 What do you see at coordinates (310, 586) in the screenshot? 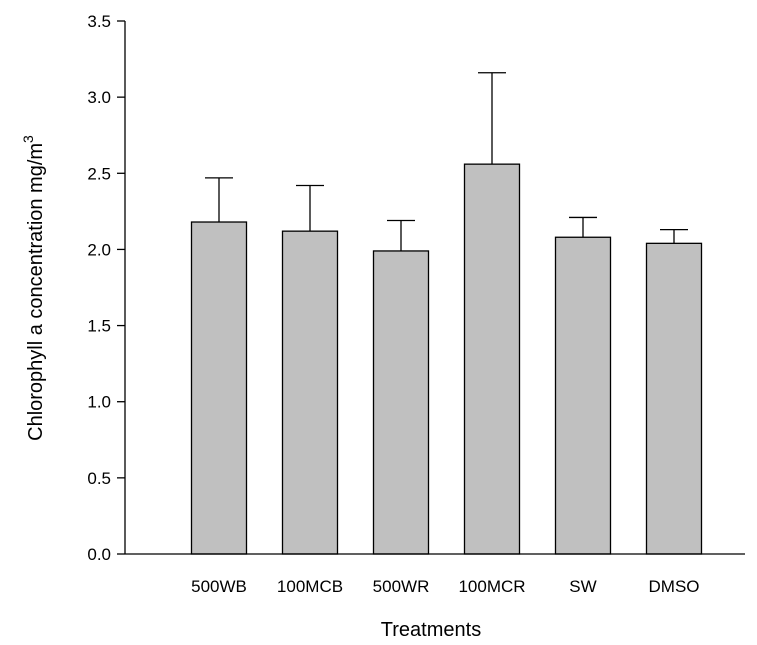
I see `x-tick-label: 100MCB` at bounding box center [310, 586].